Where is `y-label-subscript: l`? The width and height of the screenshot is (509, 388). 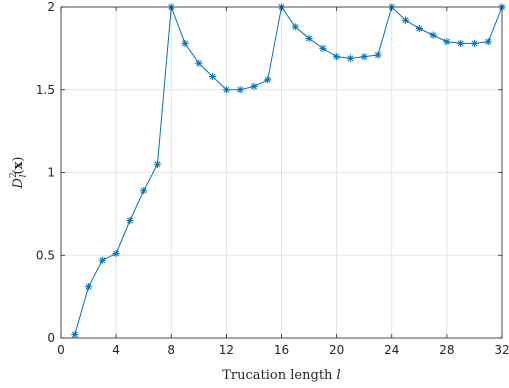
y-label-subscript: l is located at coordinates (24, 175).